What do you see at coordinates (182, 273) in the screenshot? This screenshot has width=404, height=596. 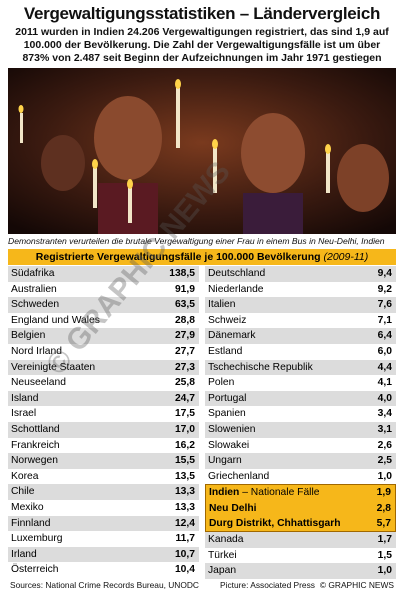 I see `rate: 138,5` at bounding box center [182, 273].